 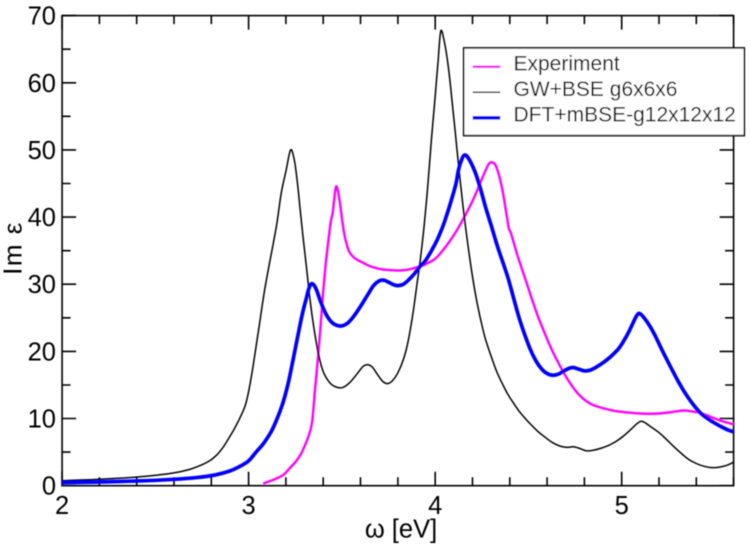 What do you see at coordinates (42, 352) in the screenshot?
I see `svg-text: 20` at bounding box center [42, 352].